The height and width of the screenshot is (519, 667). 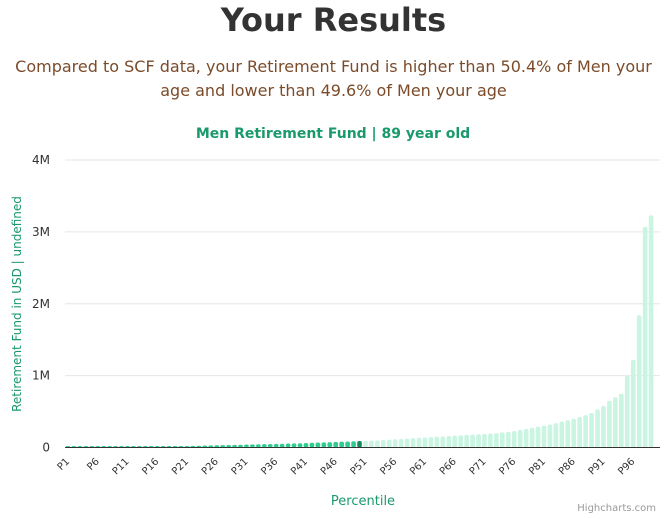 I want to click on bar-p77, so click(x=520, y=438).